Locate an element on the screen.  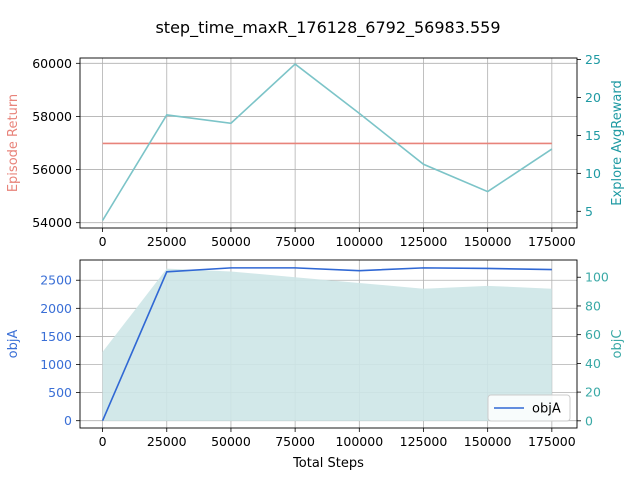
y-tick-label: 1000 is located at coordinates (56, 364).